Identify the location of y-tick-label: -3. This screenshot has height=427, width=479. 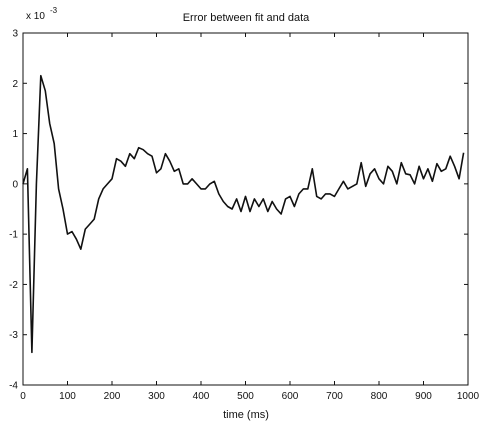
(13, 335).